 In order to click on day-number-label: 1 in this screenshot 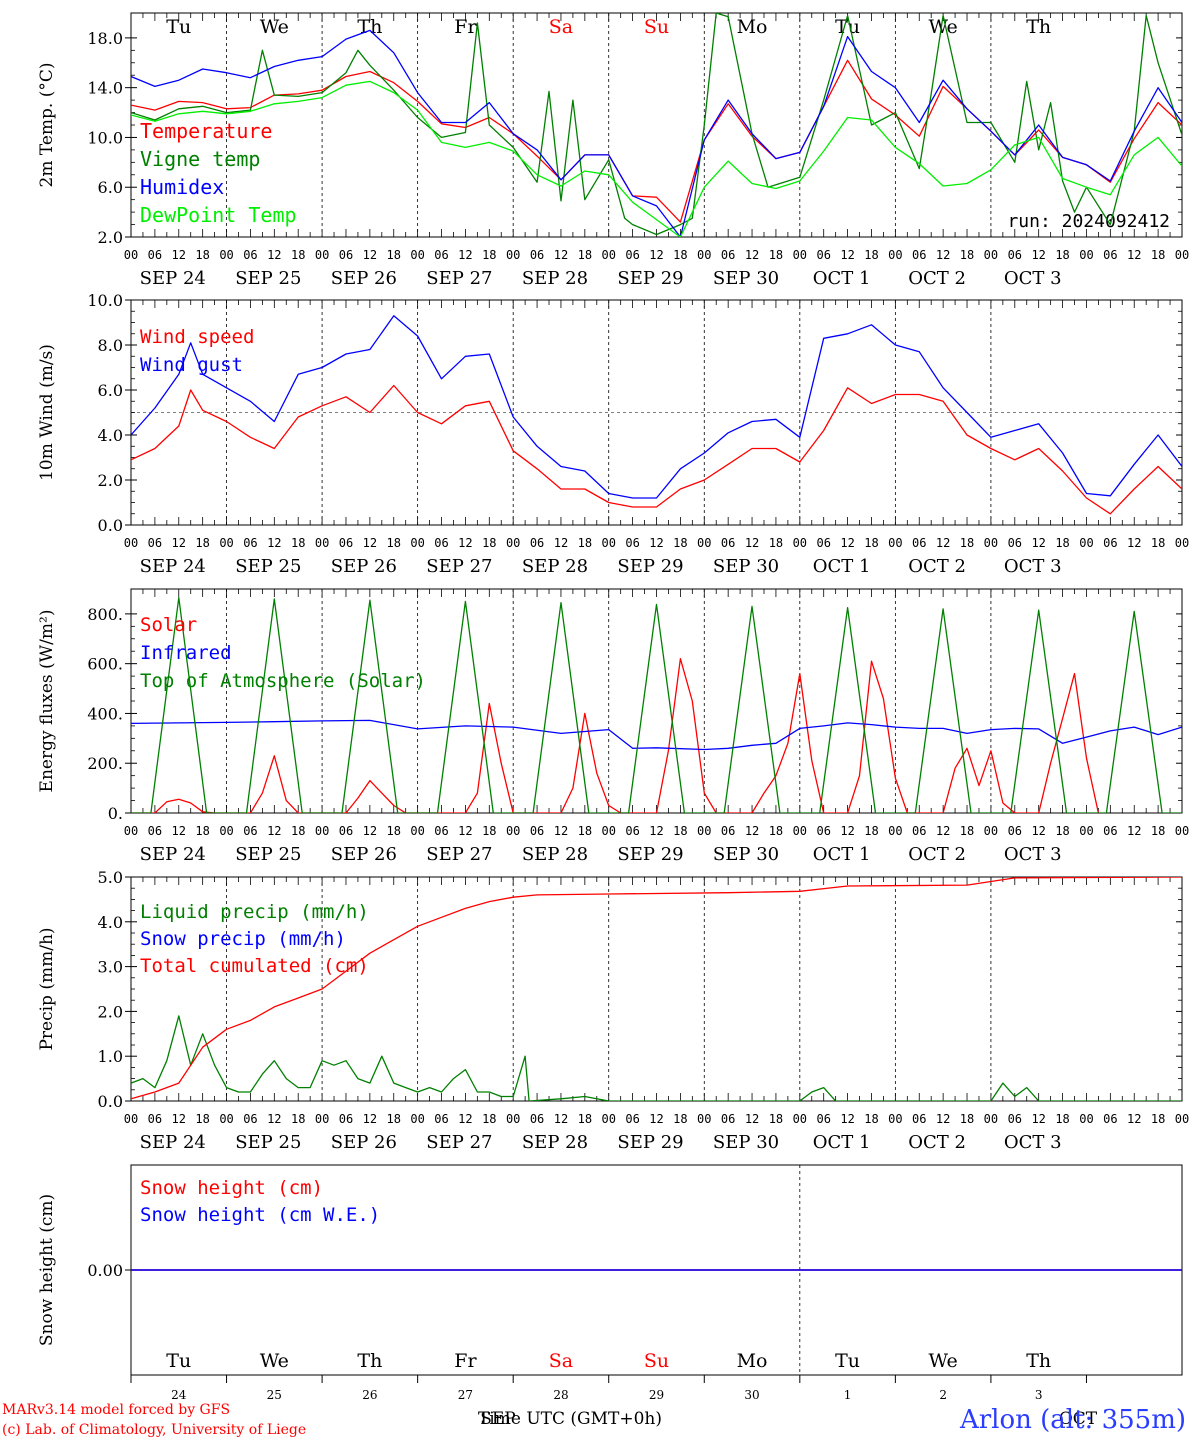, I will do `click(848, 1395)`.